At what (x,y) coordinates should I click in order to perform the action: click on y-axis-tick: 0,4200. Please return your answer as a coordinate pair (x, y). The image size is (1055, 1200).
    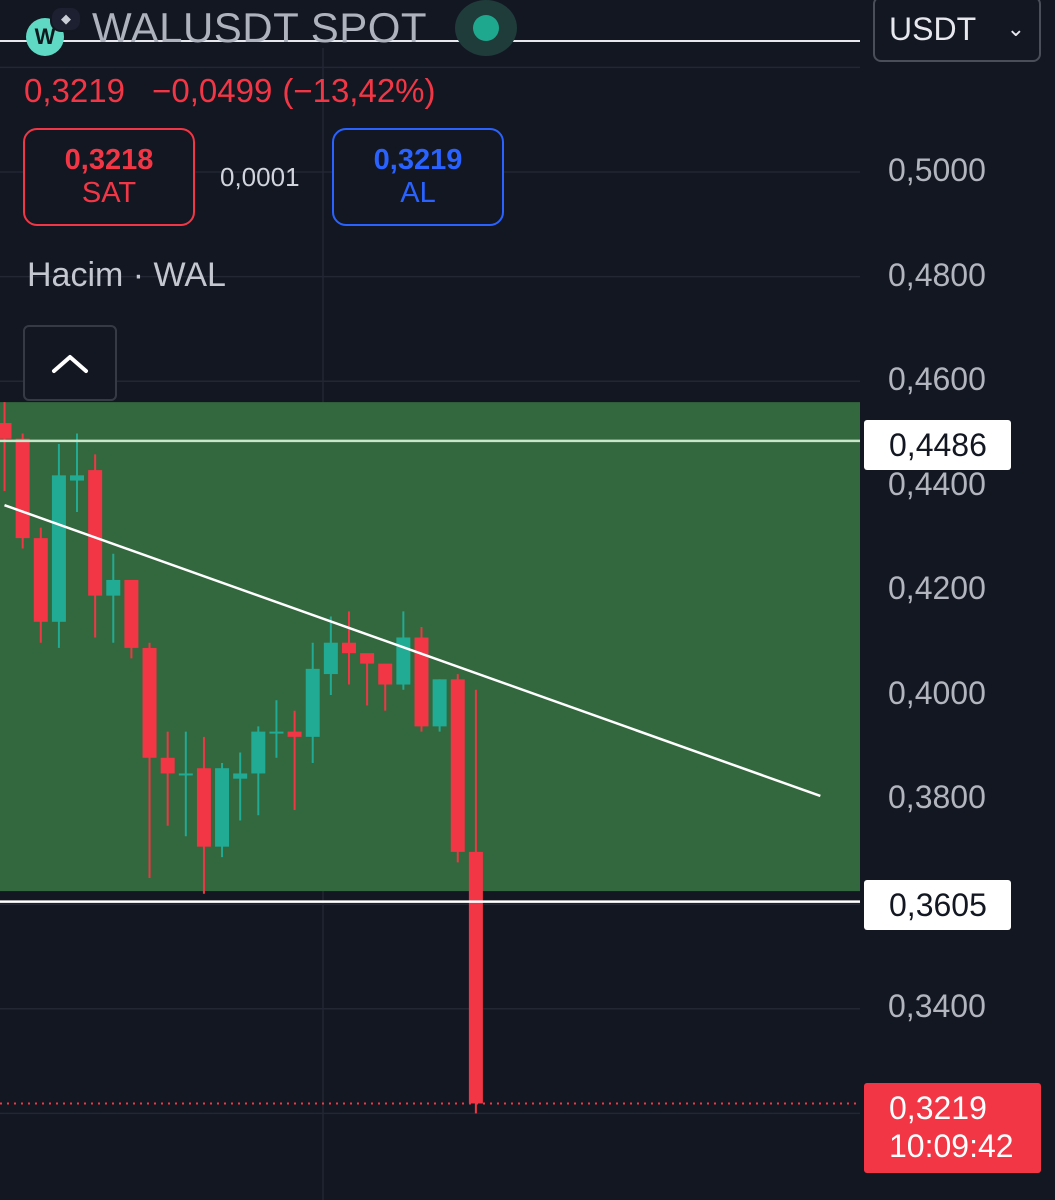
    Looking at the image, I should click on (937, 588).